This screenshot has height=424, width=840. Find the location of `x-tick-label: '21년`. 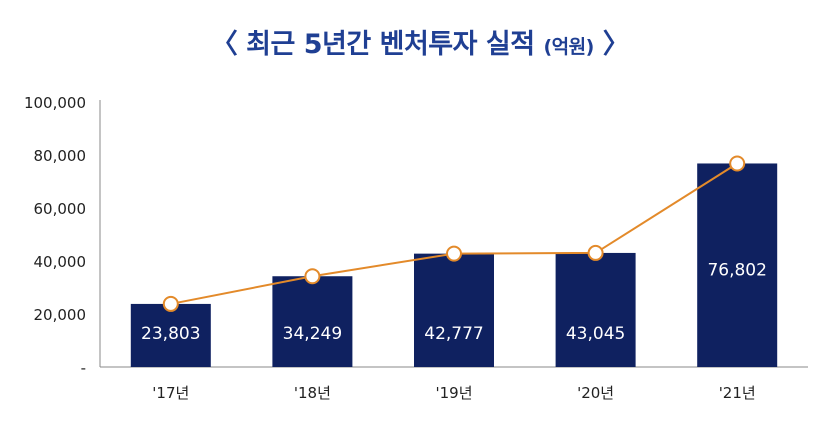

x-tick-label: '21년 is located at coordinates (737, 393).